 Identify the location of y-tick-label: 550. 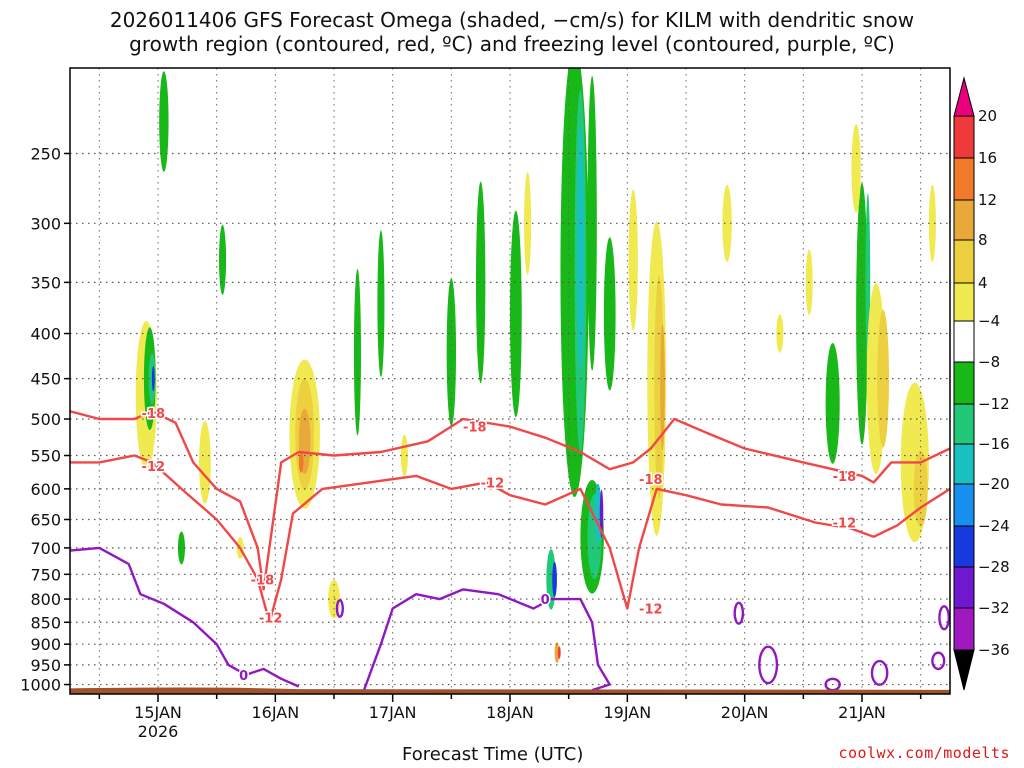
(45, 456).